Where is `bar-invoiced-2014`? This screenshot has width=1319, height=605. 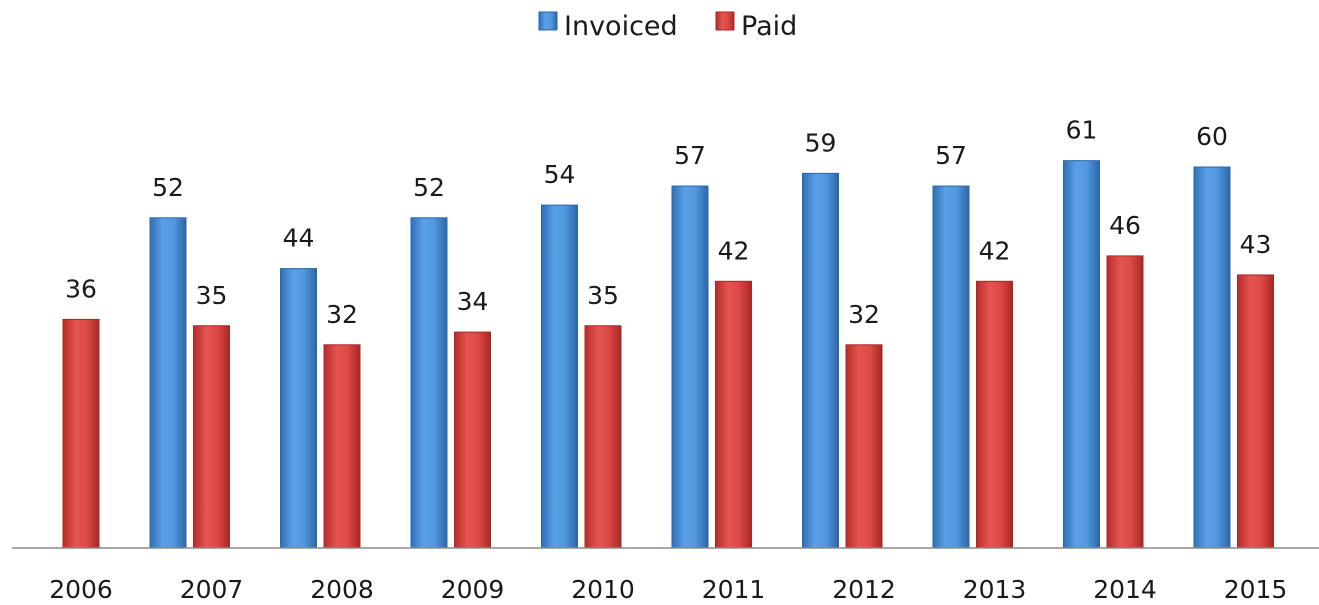 bar-invoiced-2014 is located at coordinates (1081, 354).